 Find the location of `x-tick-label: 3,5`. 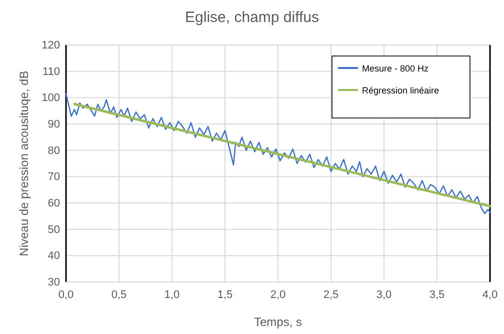

x-tick-label: 3,5 is located at coordinates (437, 294).